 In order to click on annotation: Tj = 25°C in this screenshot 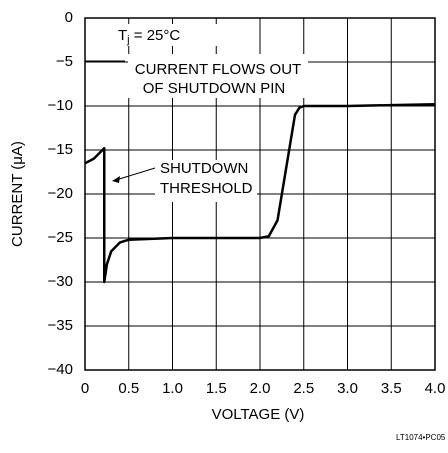, I will do `click(149, 36)`.